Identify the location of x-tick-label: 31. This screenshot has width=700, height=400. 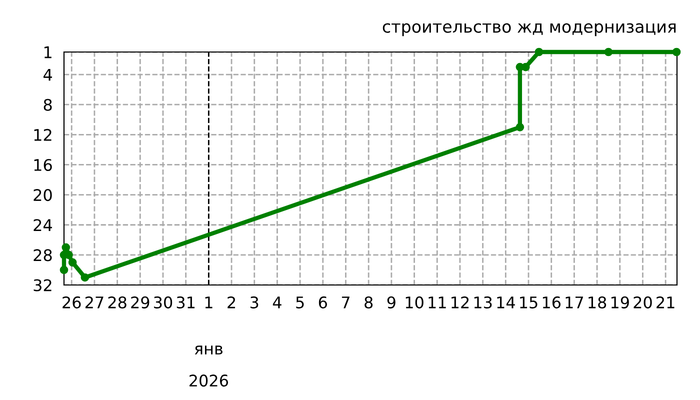
(185, 302).